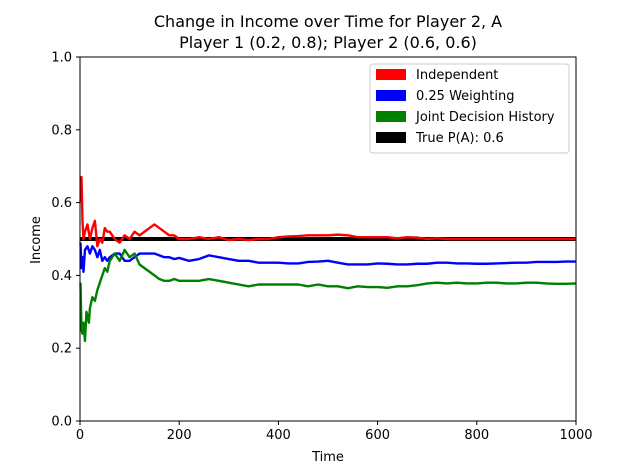  What do you see at coordinates (459, 138) in the screenshot?
I see `legend-label: True P(A): 0.6` at bounding box center [459, 138].